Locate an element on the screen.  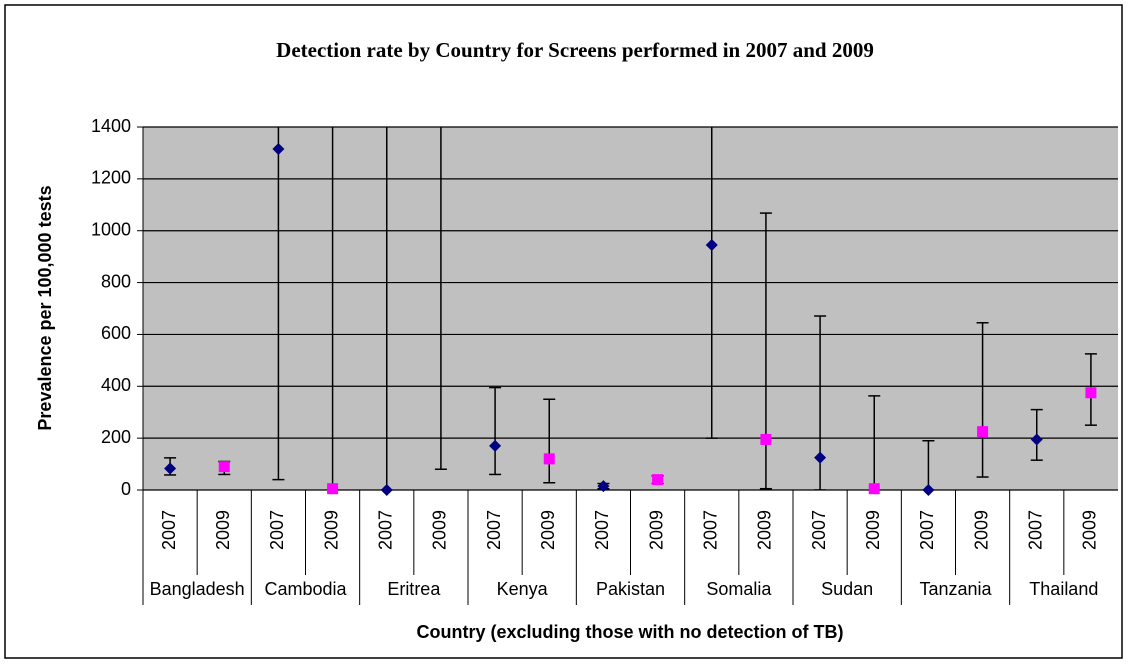
y-tick-label: 200 is located at coordinates (116, 437).